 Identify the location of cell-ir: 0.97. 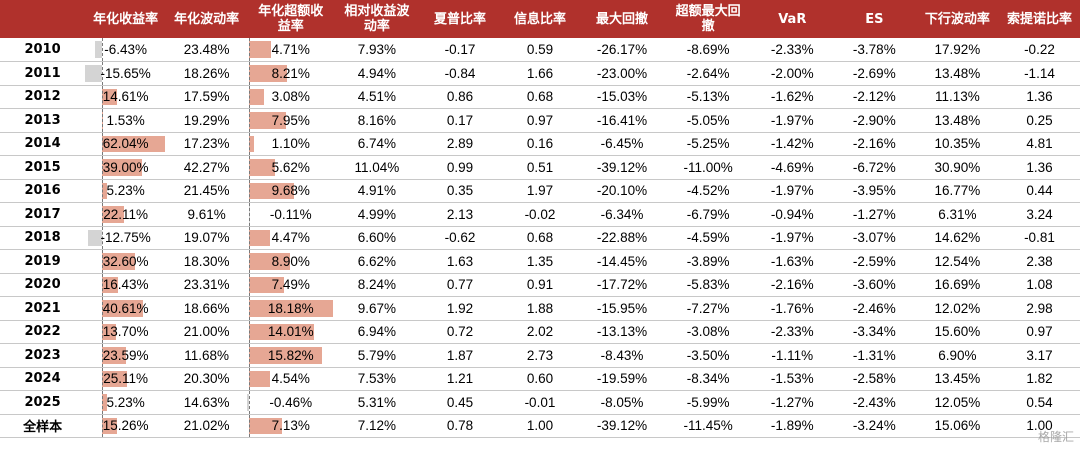
(540, 120).